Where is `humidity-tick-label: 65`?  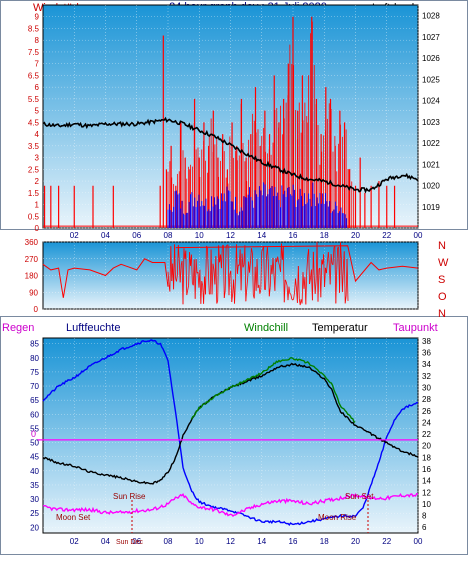 humidity-tick-label: 65 is located at coordinates (34, 400).